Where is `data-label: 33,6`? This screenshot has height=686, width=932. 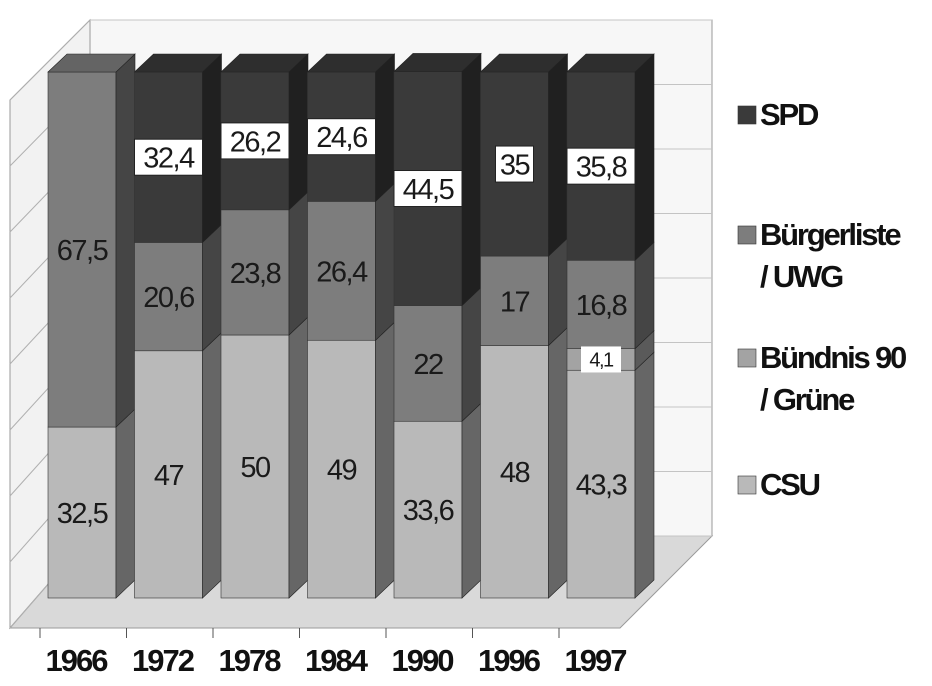 data-label: 33,6 is located at coordinates (428, 511).